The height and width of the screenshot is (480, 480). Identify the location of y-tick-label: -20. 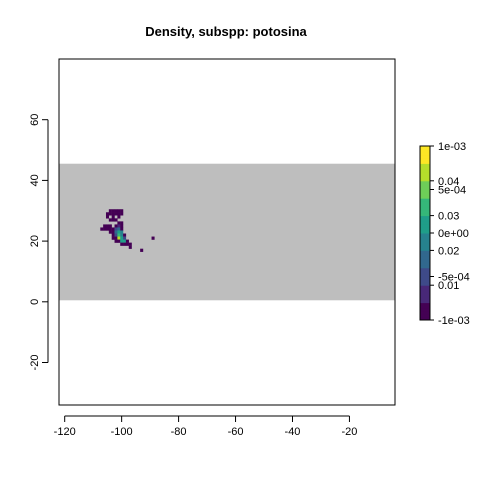
(35, 363).